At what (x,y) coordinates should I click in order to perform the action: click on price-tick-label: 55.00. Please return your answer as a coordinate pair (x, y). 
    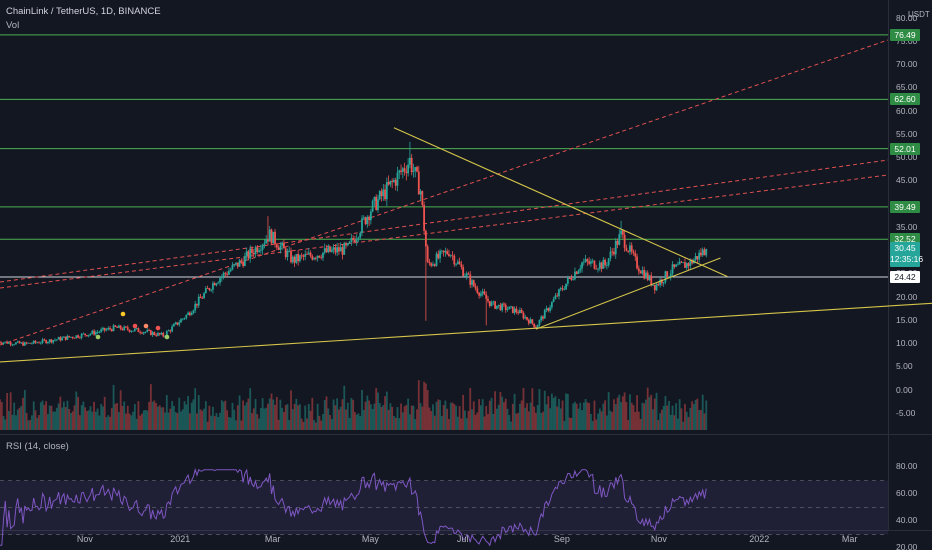
    Looking at the image, I should click on (907, 133).